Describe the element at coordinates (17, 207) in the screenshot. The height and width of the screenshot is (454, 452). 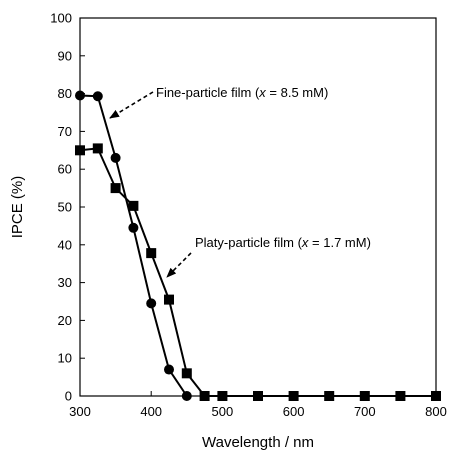
I see `y-axis-title: IPCE (%)` at that location.